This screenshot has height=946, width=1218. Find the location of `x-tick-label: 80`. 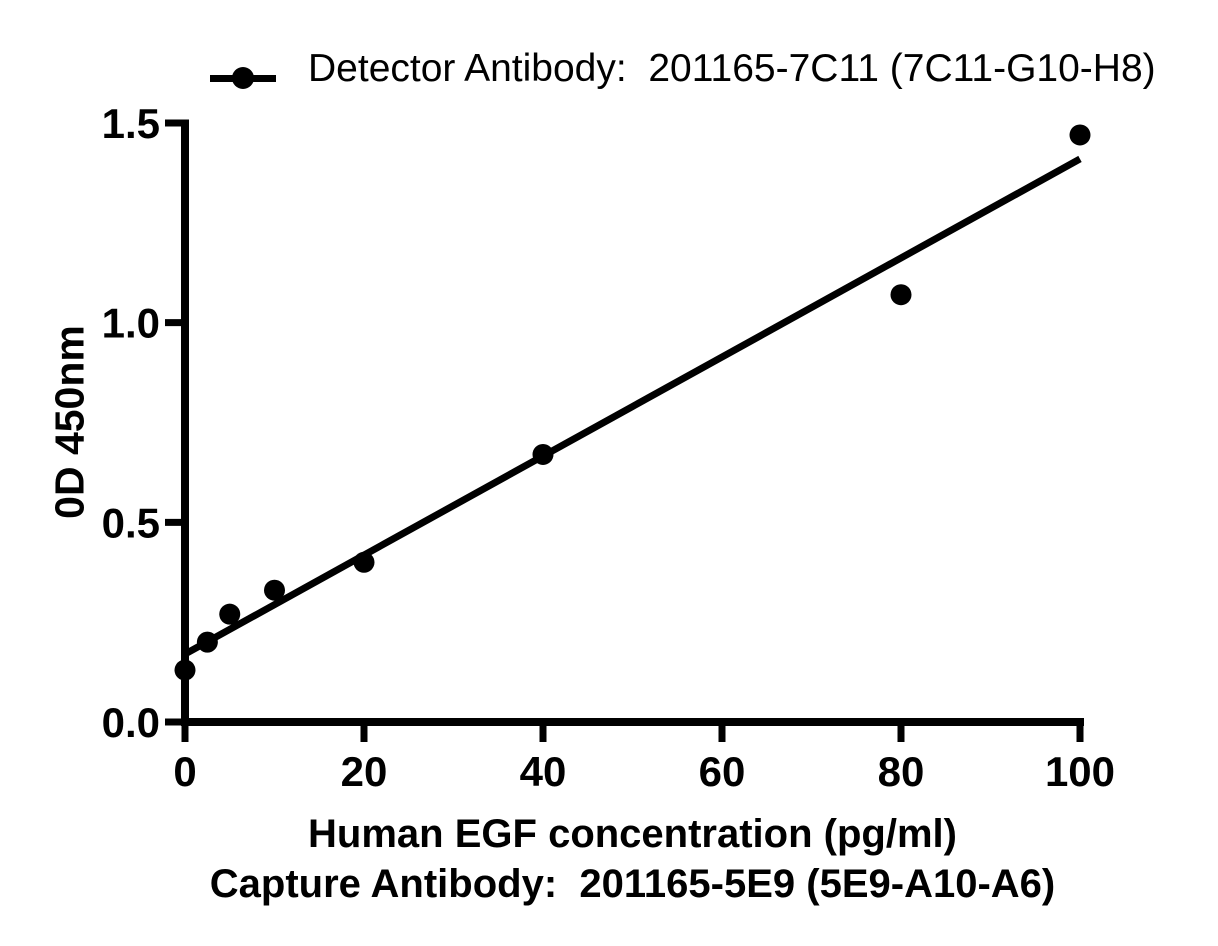

x-tick-label: 80 is located at coordinates (901, 771).